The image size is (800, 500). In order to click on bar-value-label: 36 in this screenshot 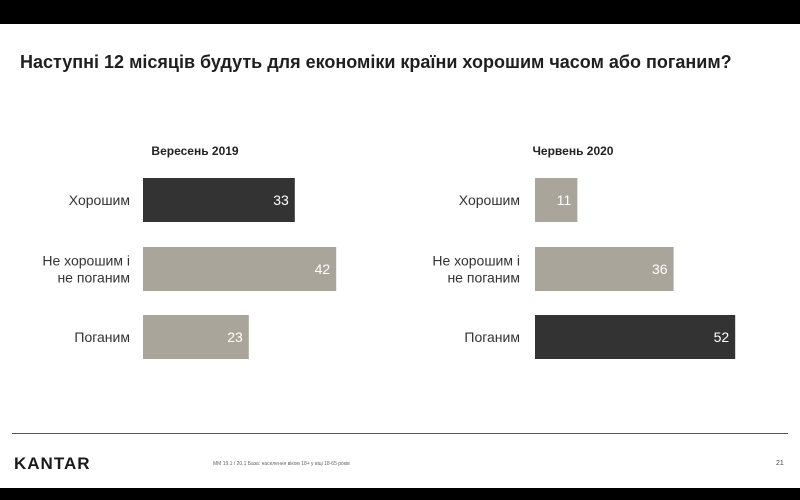, I will do `click(660, 269)`.